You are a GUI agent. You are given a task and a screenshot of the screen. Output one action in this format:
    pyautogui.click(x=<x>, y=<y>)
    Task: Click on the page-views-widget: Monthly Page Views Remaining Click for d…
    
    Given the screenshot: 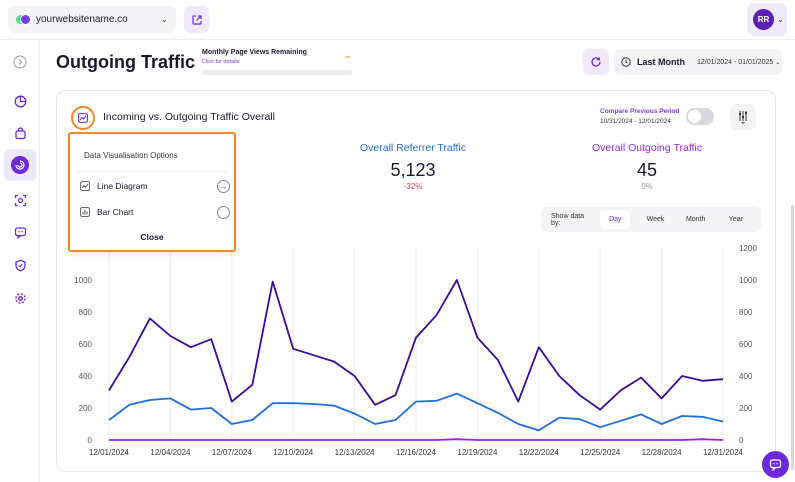 What is the action you would take?
    pyautogui.click(x=278, y=62)
    